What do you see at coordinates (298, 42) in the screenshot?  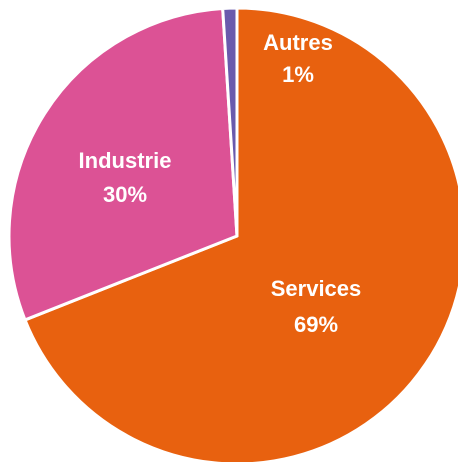 I see `slice-label: Autres` at bounding box center [298, 42].